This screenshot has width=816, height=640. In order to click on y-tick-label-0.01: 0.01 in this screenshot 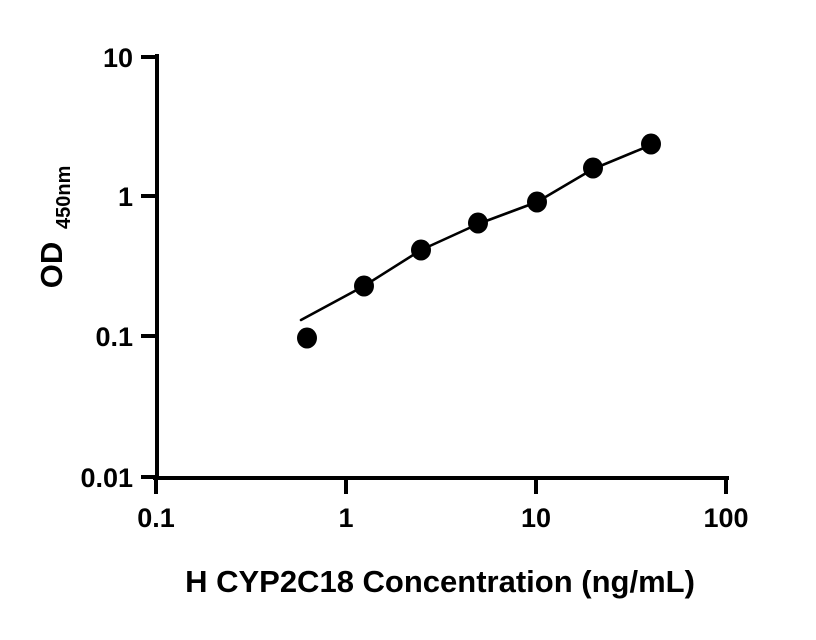, I will do `click(106, 478)`.